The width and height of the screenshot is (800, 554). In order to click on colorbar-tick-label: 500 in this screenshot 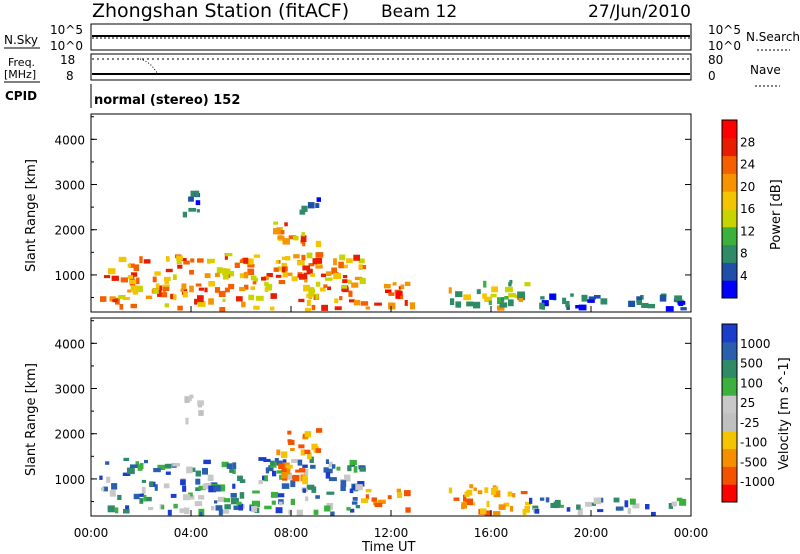, I will do `click(751, 364)`.